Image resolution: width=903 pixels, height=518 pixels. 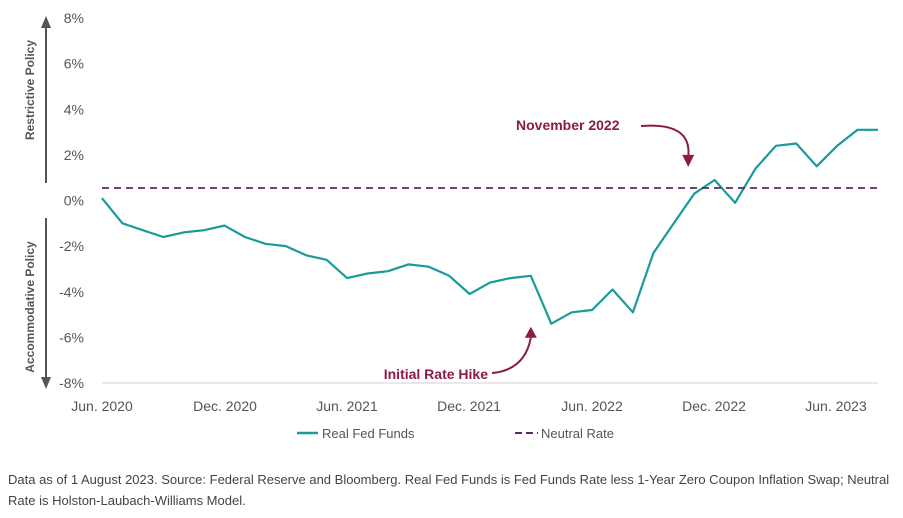 I want to click on x-tick-label: Dec. 2021, so click(x=469, y=406).